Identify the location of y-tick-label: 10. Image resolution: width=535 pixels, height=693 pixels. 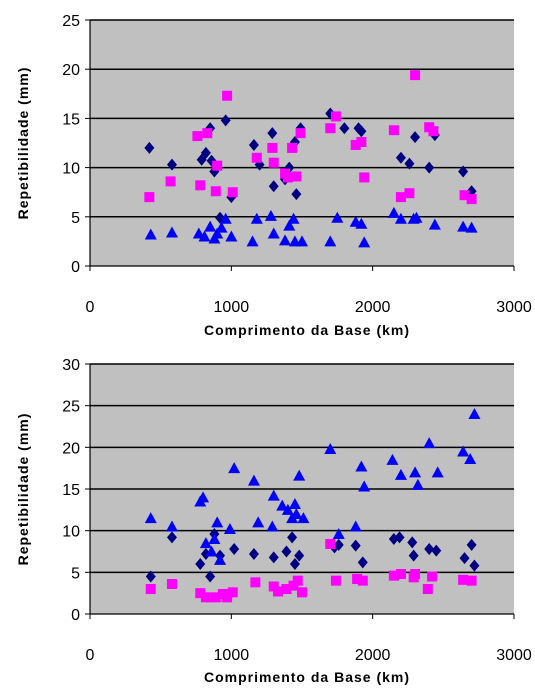
(71, 169).